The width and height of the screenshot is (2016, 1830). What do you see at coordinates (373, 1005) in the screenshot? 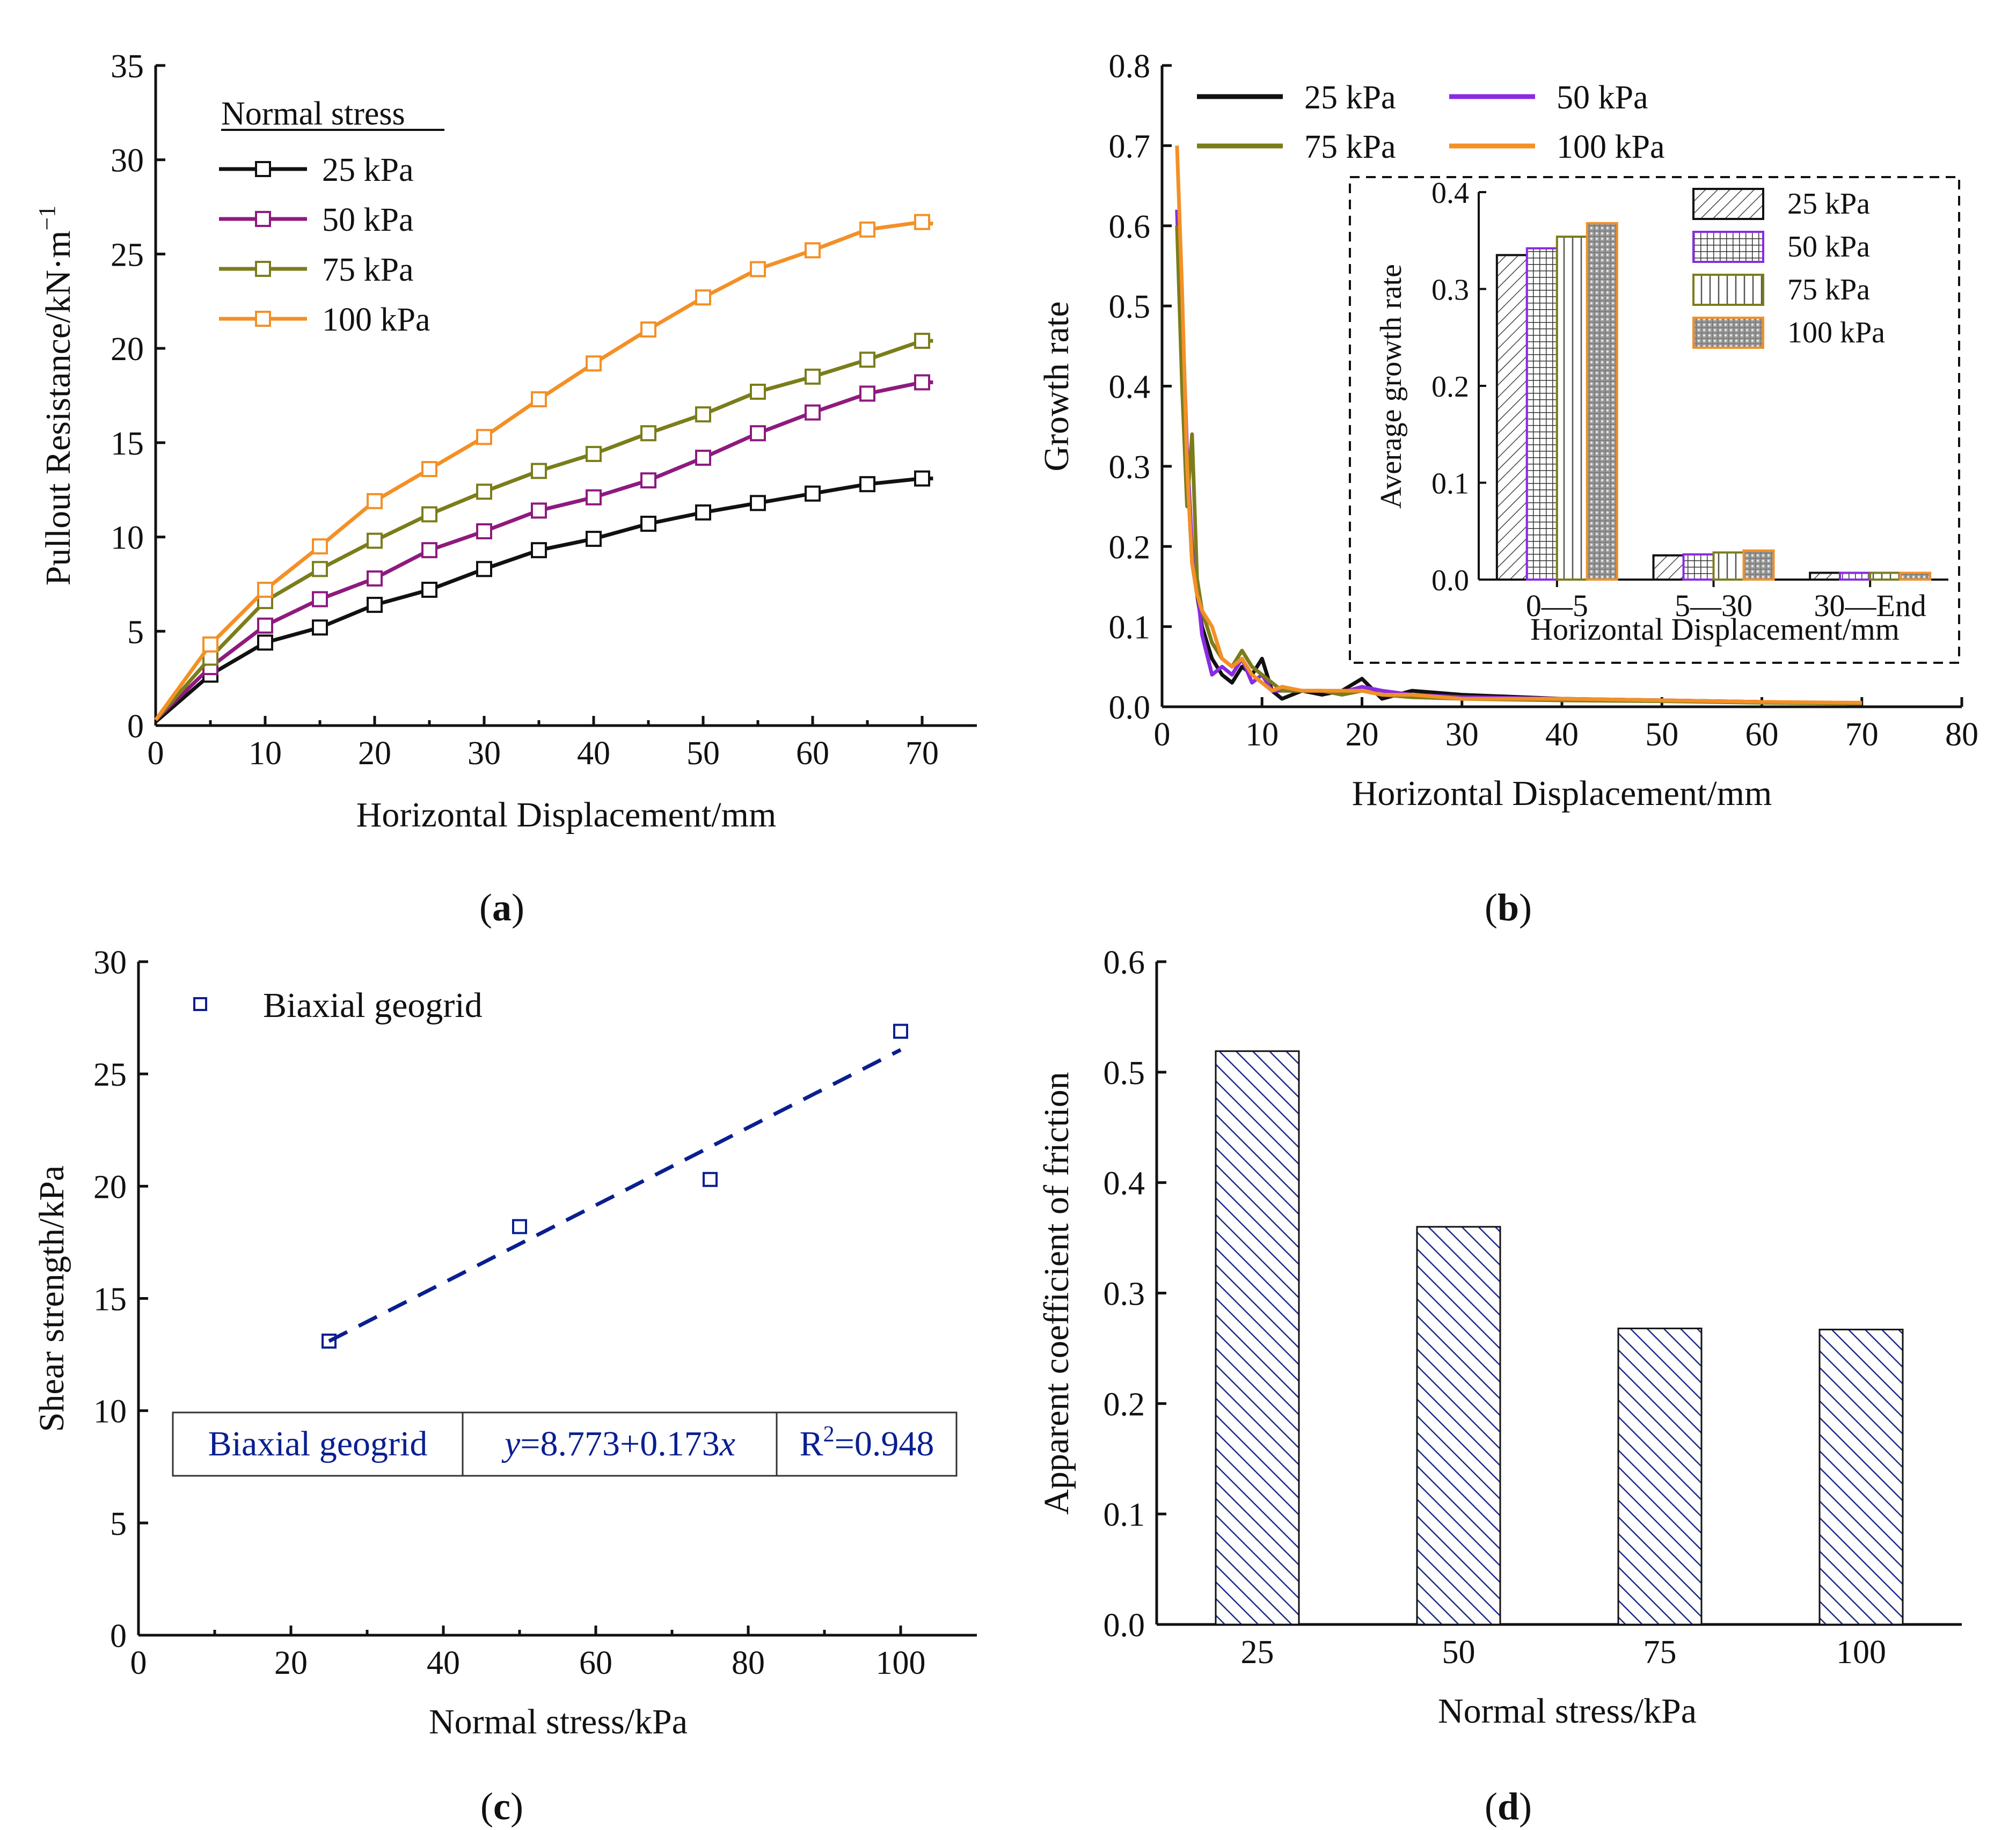
I see `panel-c-legend-label: Biaxial geogrid` at bounding box center [373, 1005].